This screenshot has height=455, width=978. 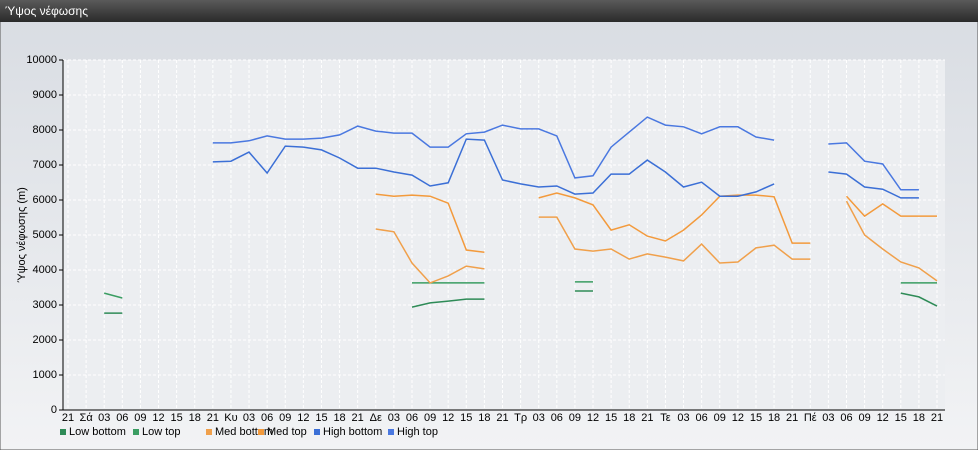 I want to click on y-tick-label: 10000, so click(x=41, y=60).